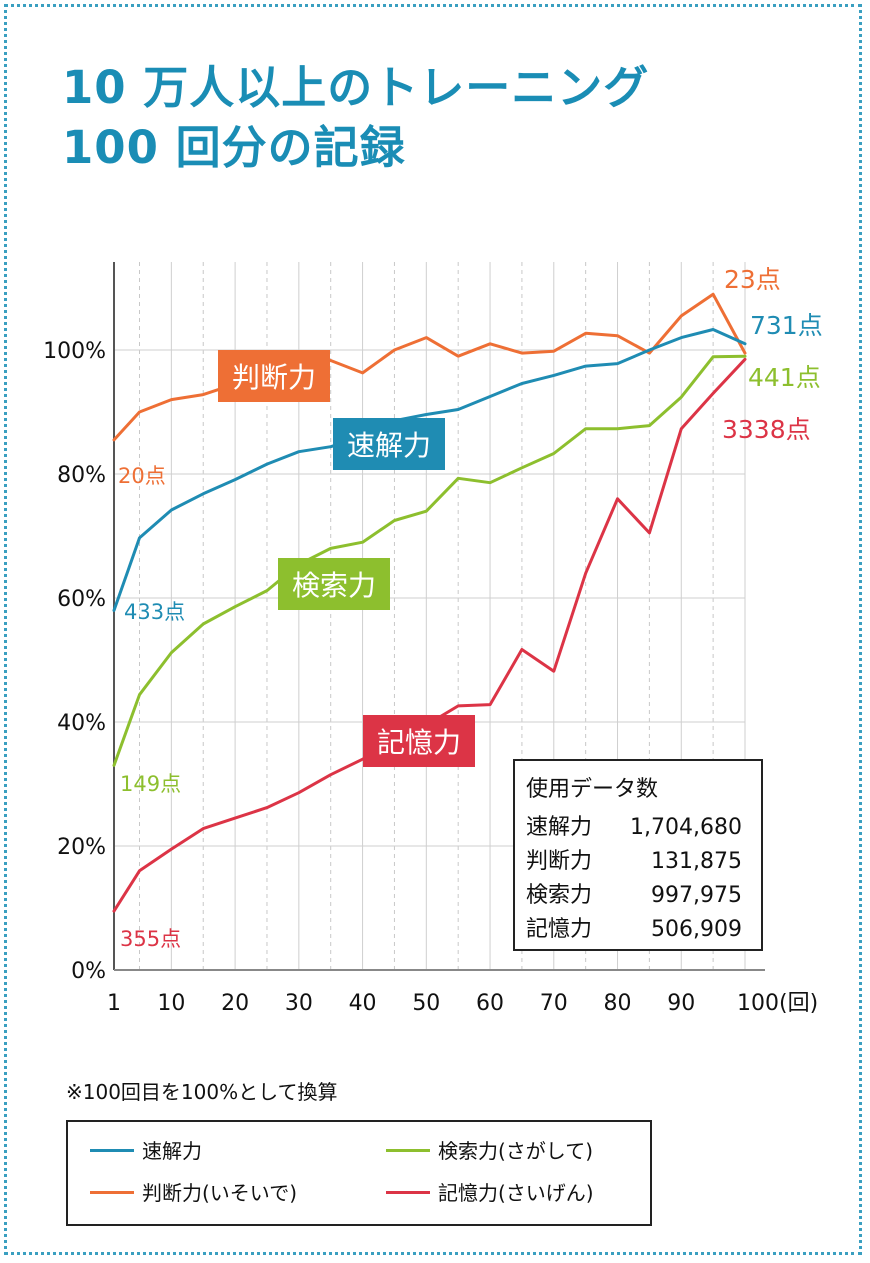  What do you see at coordinates (559, 929) in the screenshot?
I see `data-count-name: 記憶力` at bounding box center [559, 929].